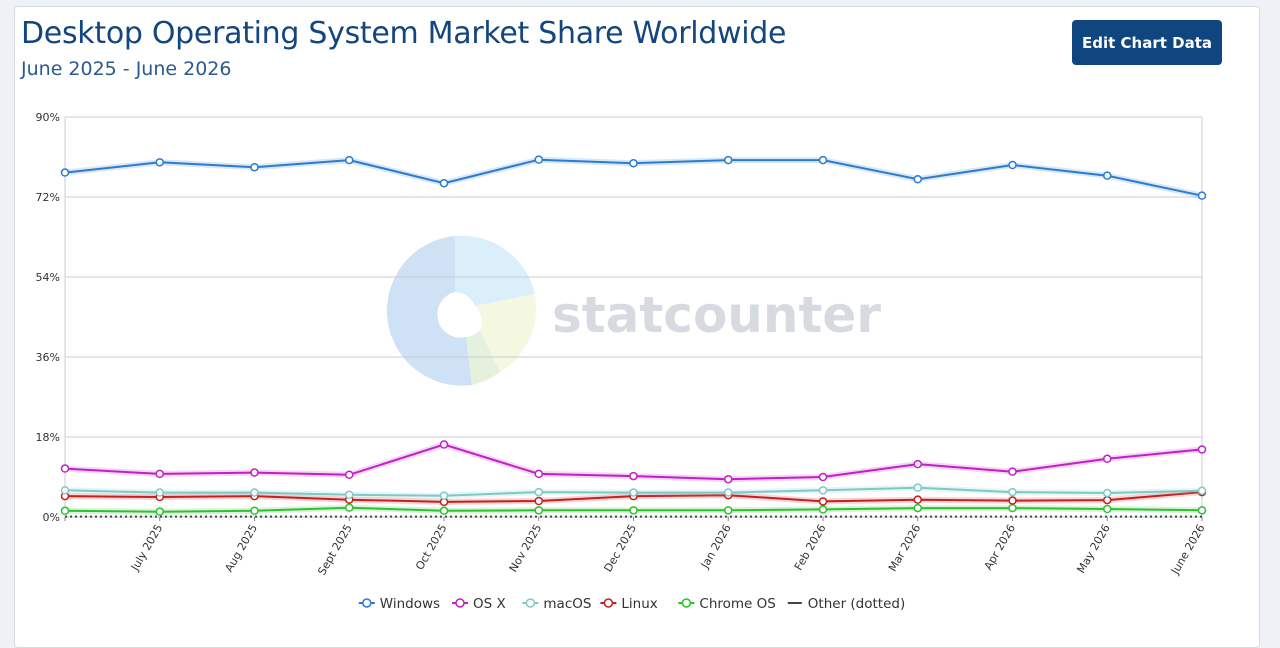 The image size is (1280, 648). Describe the element at coordinates (567, 604) in the screenshot. I see `legend-label: macOS` at that location.